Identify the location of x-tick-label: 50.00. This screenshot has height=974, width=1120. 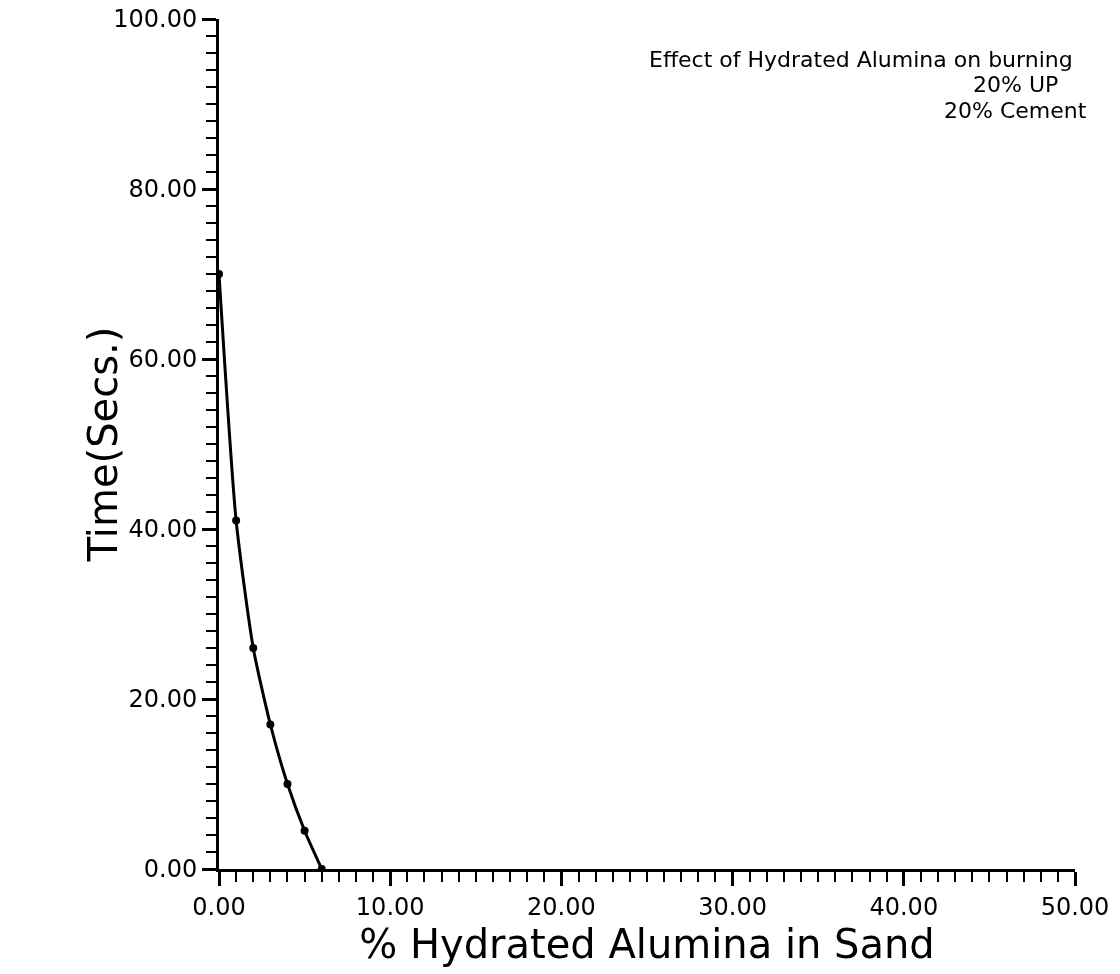
(1075, 906).